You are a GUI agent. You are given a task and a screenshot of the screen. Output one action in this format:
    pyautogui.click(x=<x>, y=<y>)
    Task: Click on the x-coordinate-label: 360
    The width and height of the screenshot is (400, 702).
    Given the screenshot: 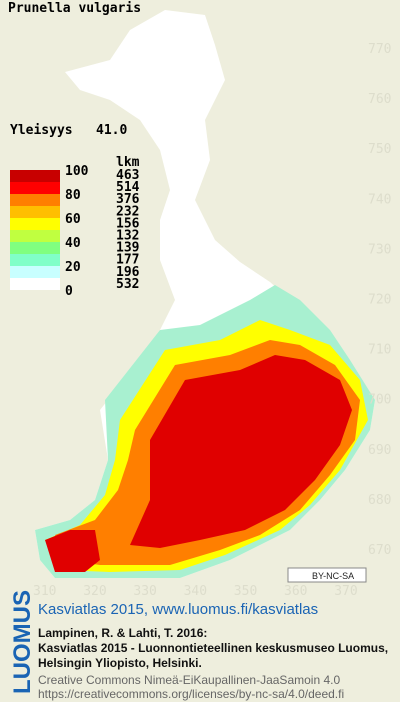 What is the action you would take?
    pyautogui.click(x=295, y=591)
    